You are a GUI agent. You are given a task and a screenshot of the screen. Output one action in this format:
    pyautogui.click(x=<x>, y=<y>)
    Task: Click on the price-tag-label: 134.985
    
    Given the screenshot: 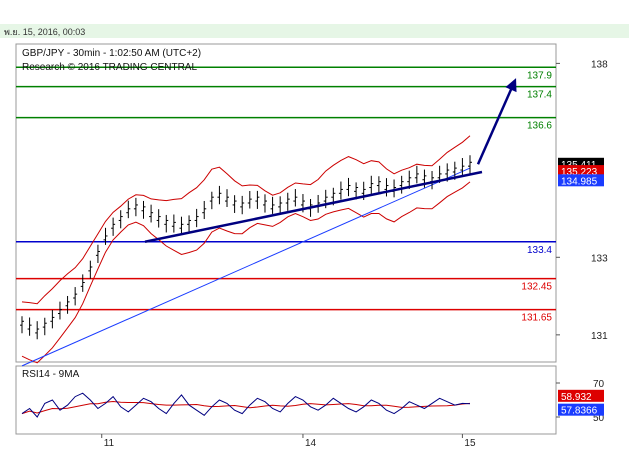 What is the action you would take?
    pyautogui.click(x=579, y=181)
    